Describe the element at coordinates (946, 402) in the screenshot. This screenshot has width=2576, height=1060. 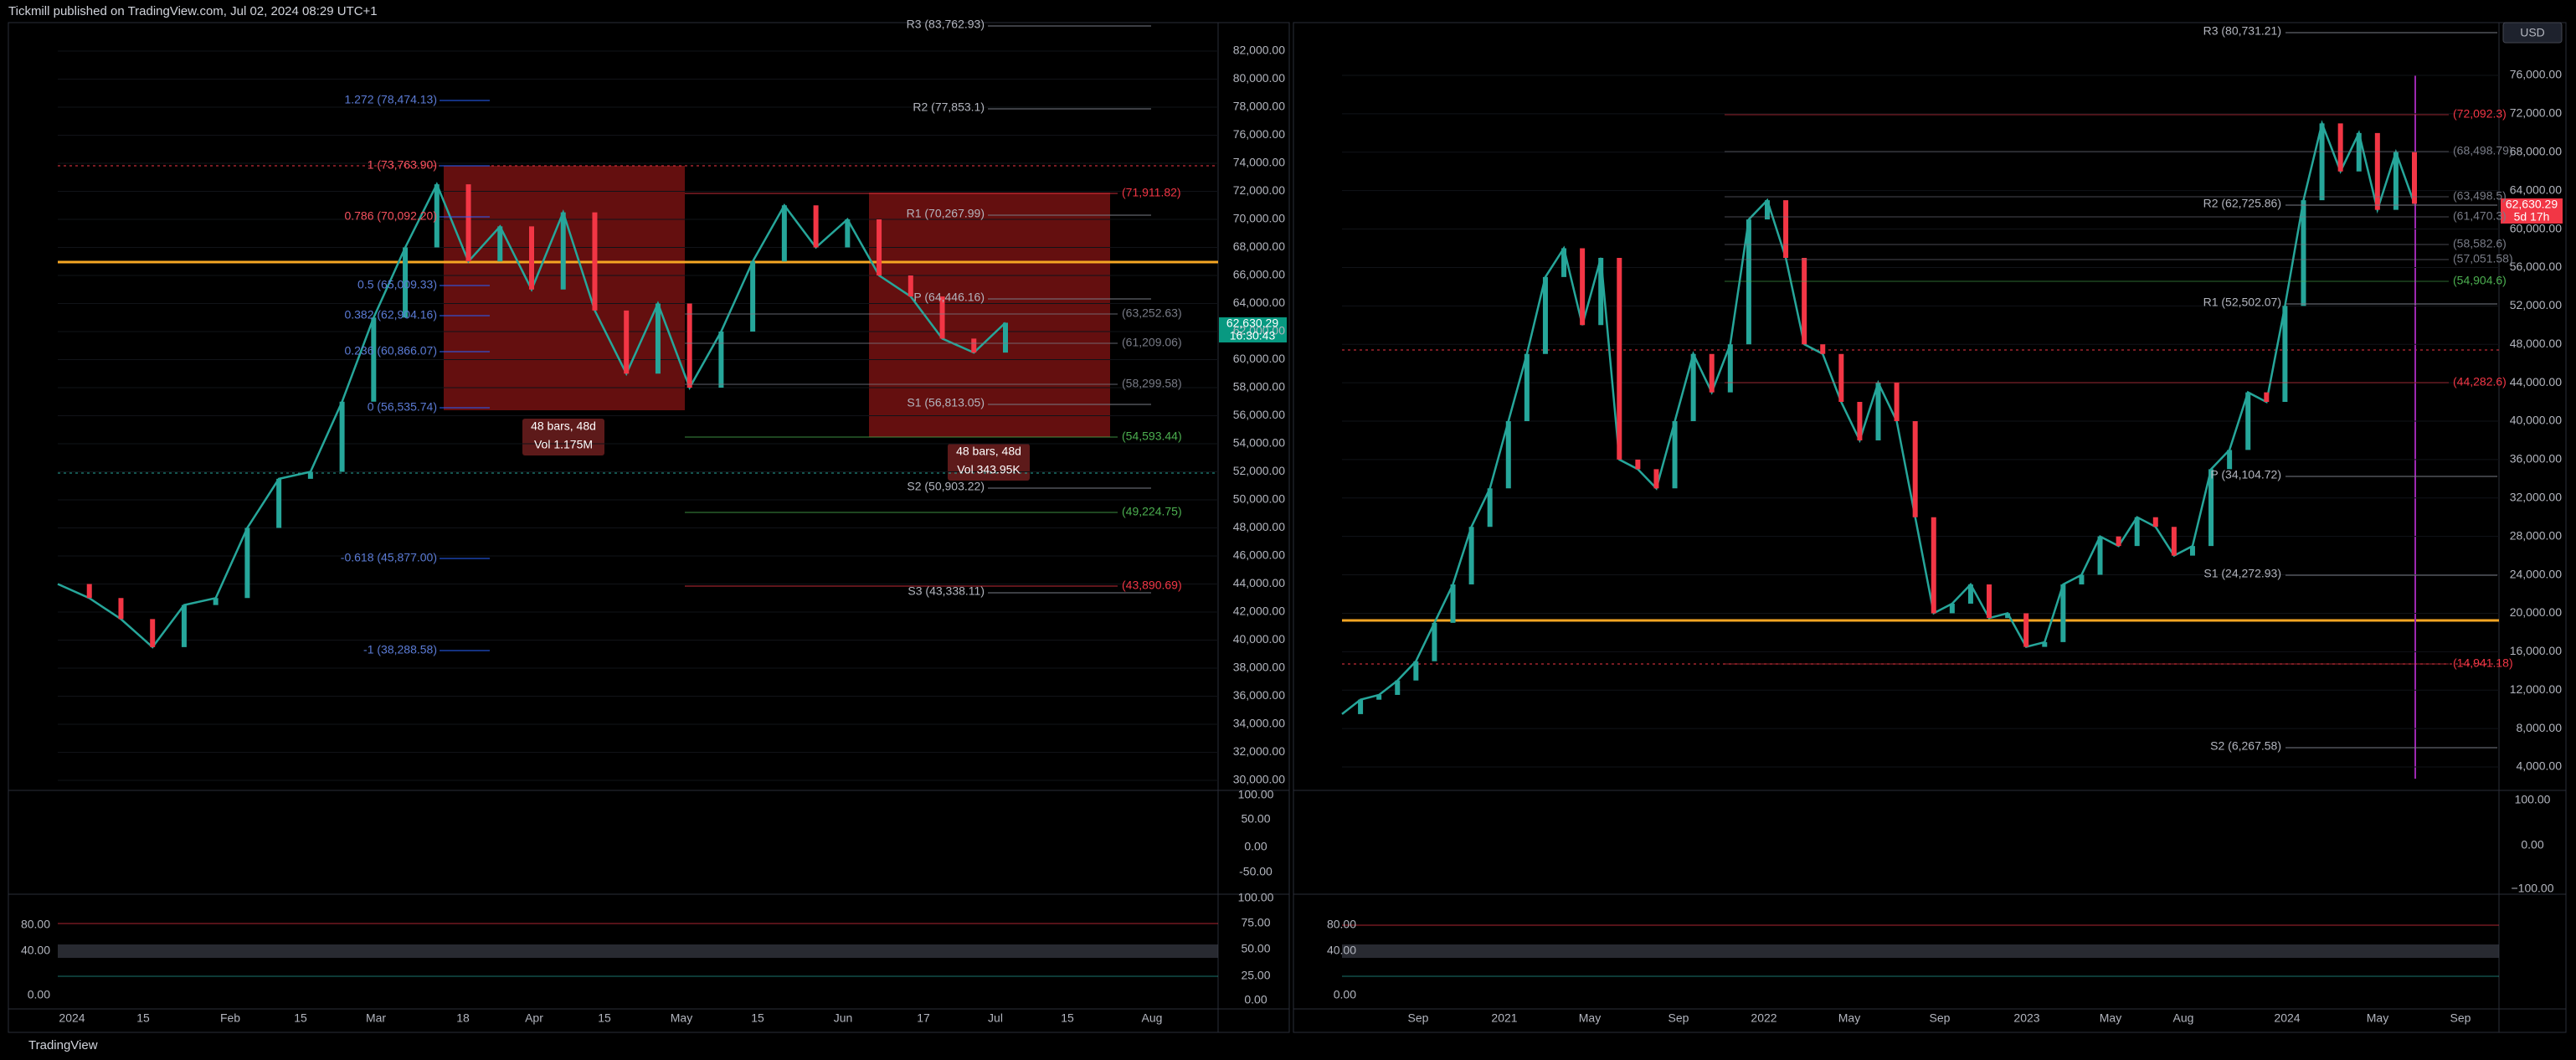
I see `pivot-label: S1 (56,813.05)` at that location.